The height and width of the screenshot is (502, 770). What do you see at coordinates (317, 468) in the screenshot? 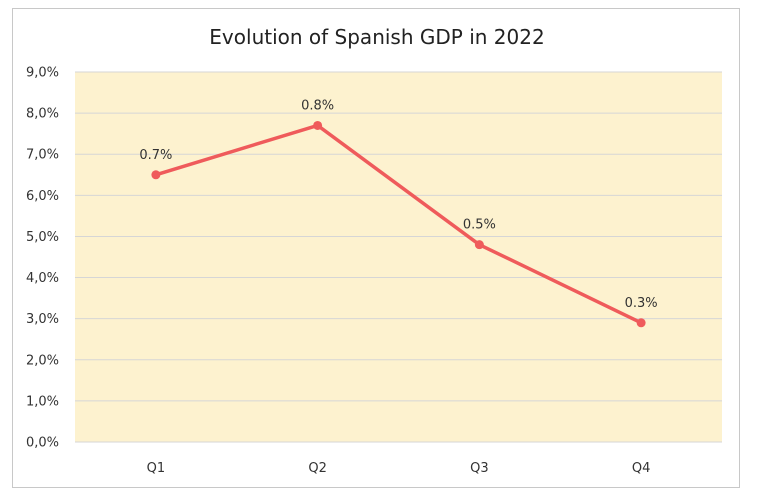
I see `x-tick-label: Q2` at bounding box center [317, 468].